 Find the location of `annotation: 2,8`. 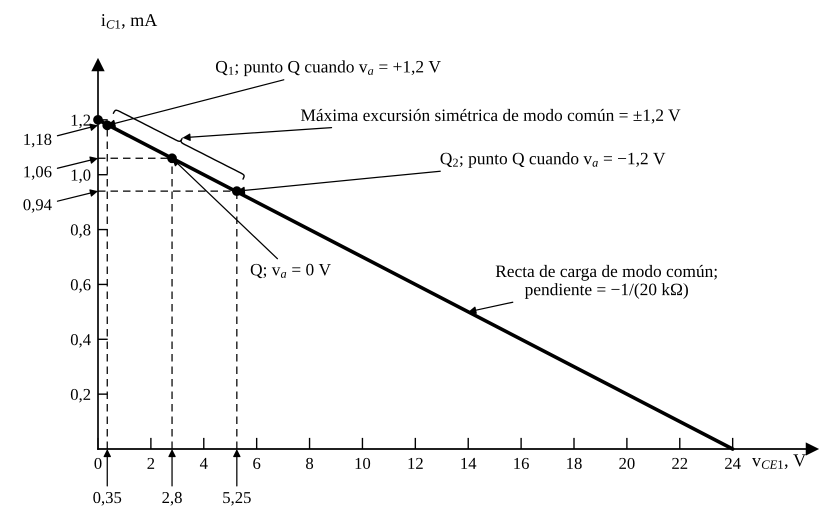

annotation: 2,8 is located at coordinates (172, 499).